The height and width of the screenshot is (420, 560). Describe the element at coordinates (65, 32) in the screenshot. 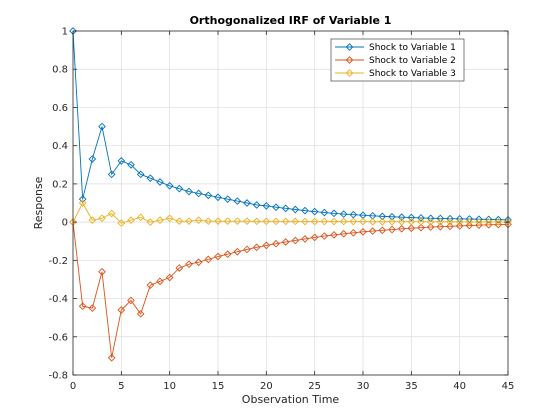

I see `y-tick-label: 1` at that location.